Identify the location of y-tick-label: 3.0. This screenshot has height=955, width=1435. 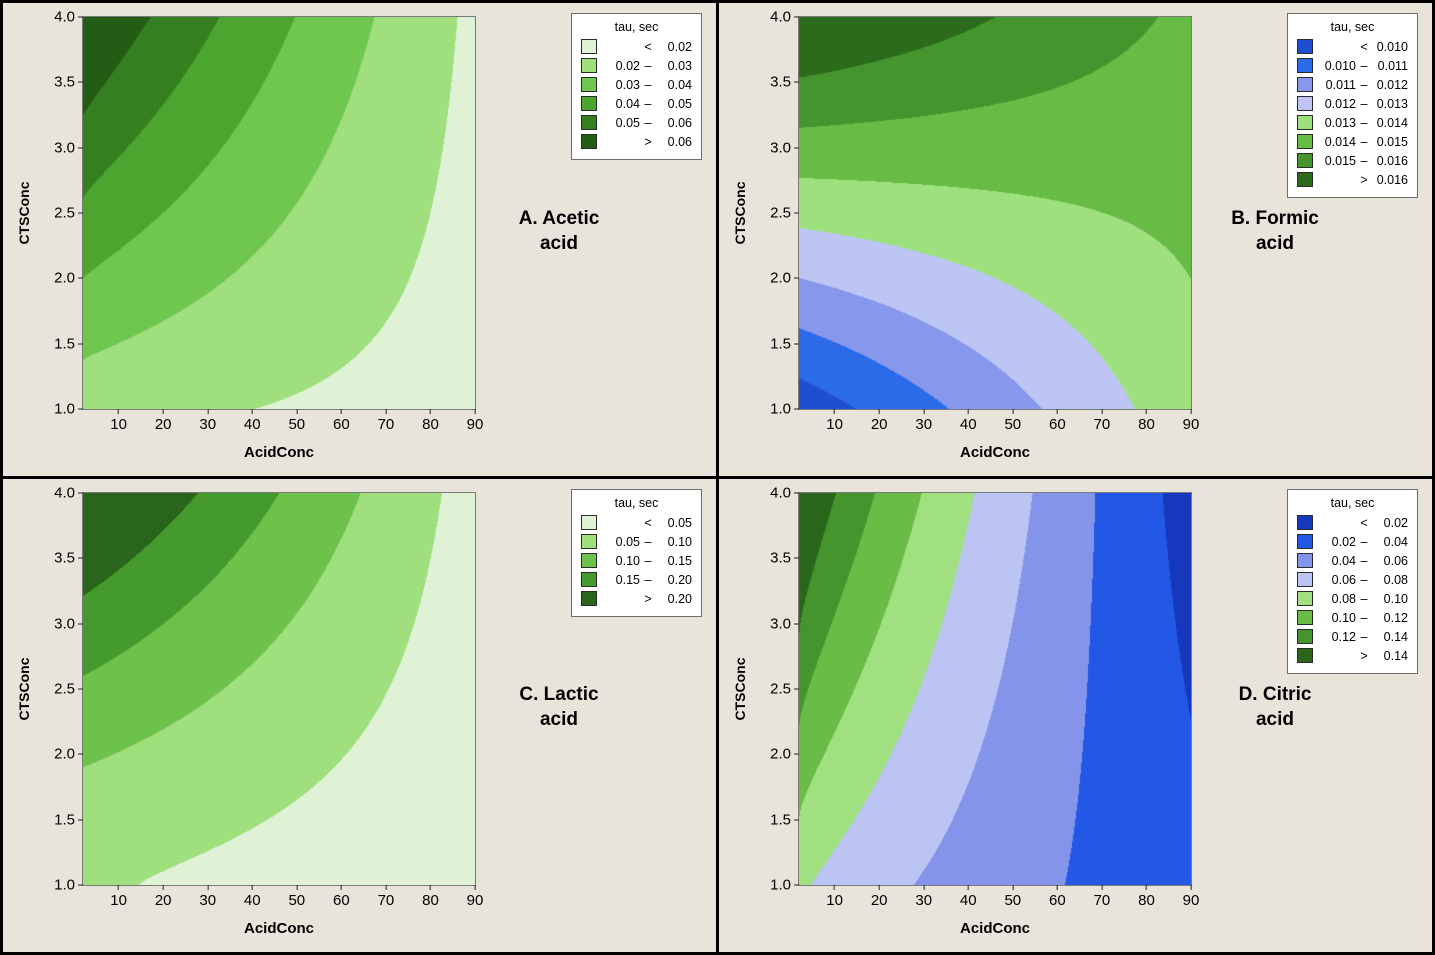
(64, 148).